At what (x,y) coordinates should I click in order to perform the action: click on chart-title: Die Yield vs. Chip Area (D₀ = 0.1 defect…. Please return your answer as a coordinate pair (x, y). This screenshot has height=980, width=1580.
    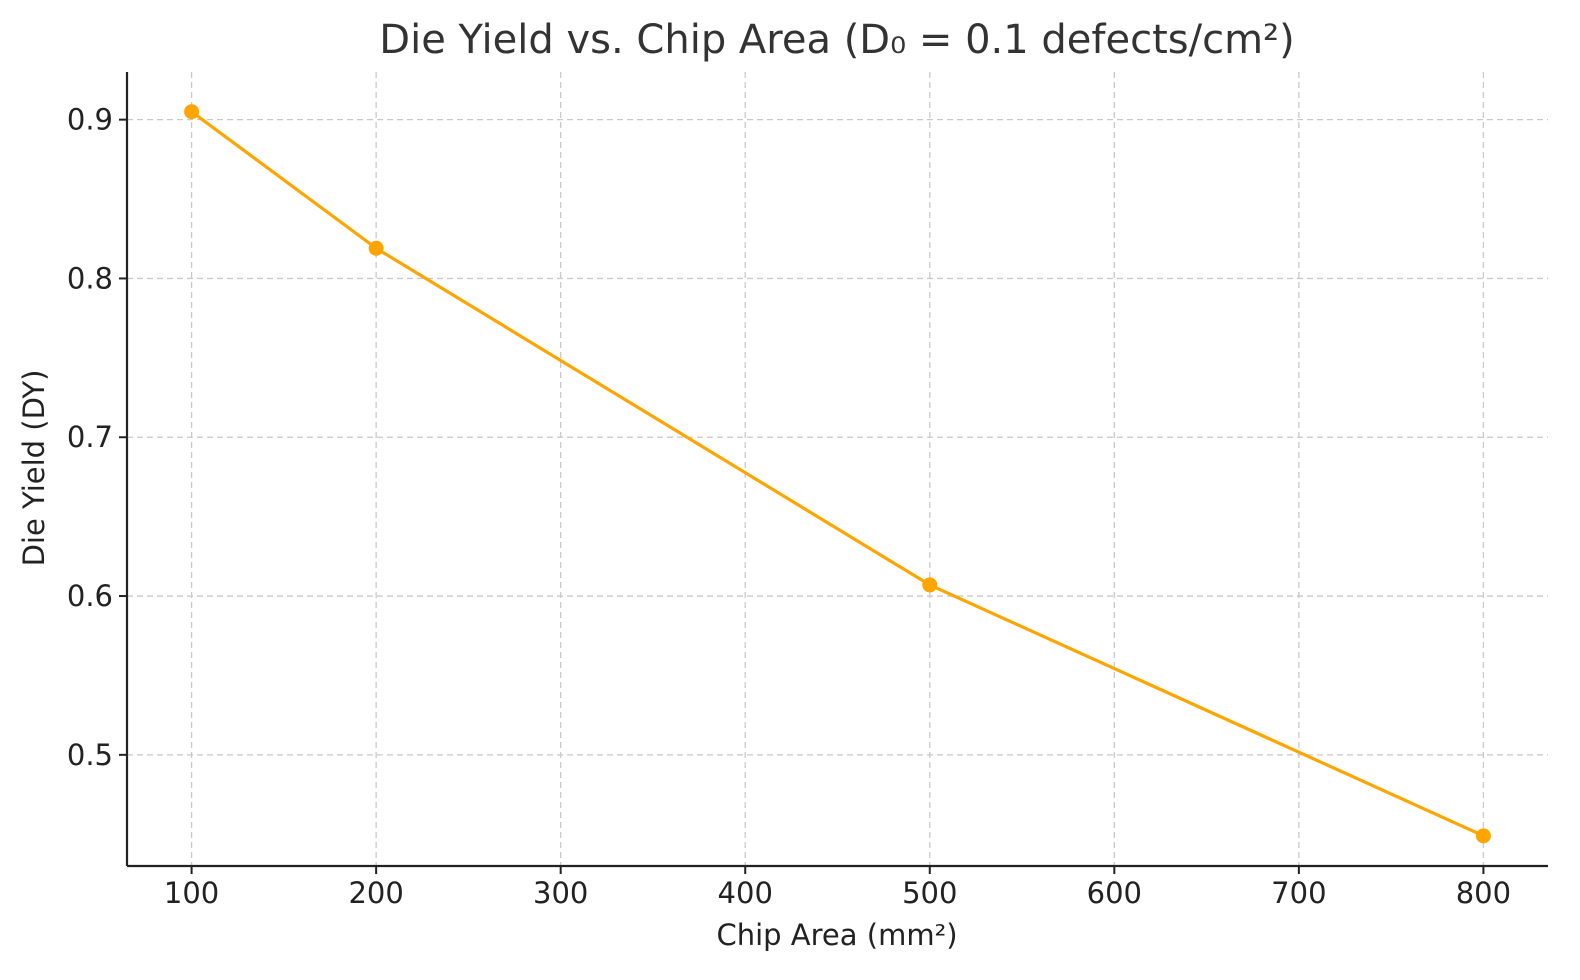
    Looking at the image, I should click on (836, 40).